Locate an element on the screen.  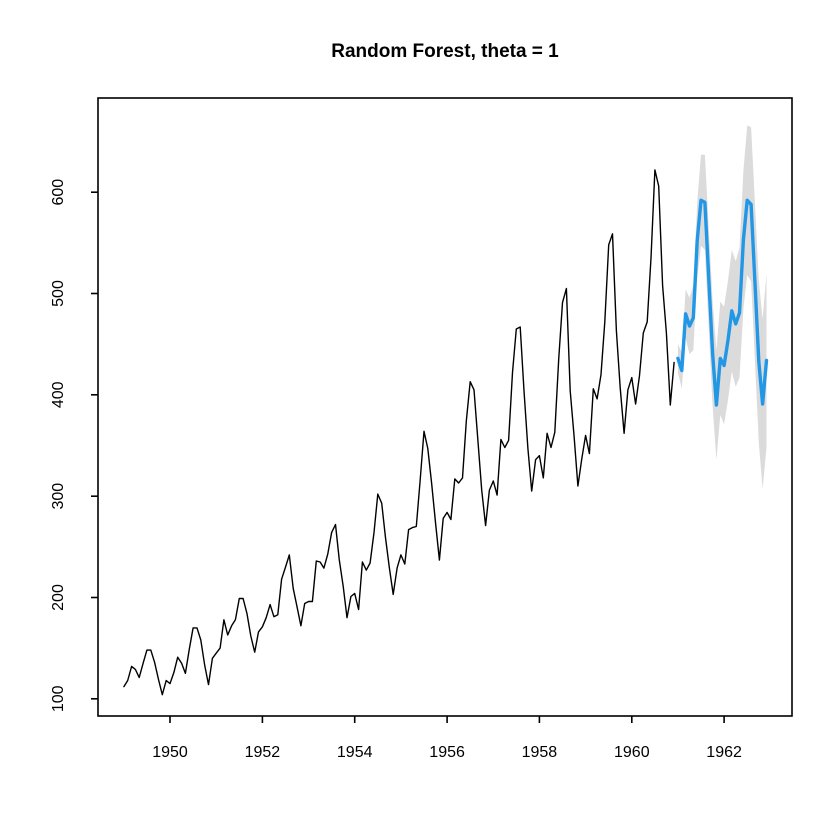
x-tick-label: 1956 is located at coordinates (447, 752).